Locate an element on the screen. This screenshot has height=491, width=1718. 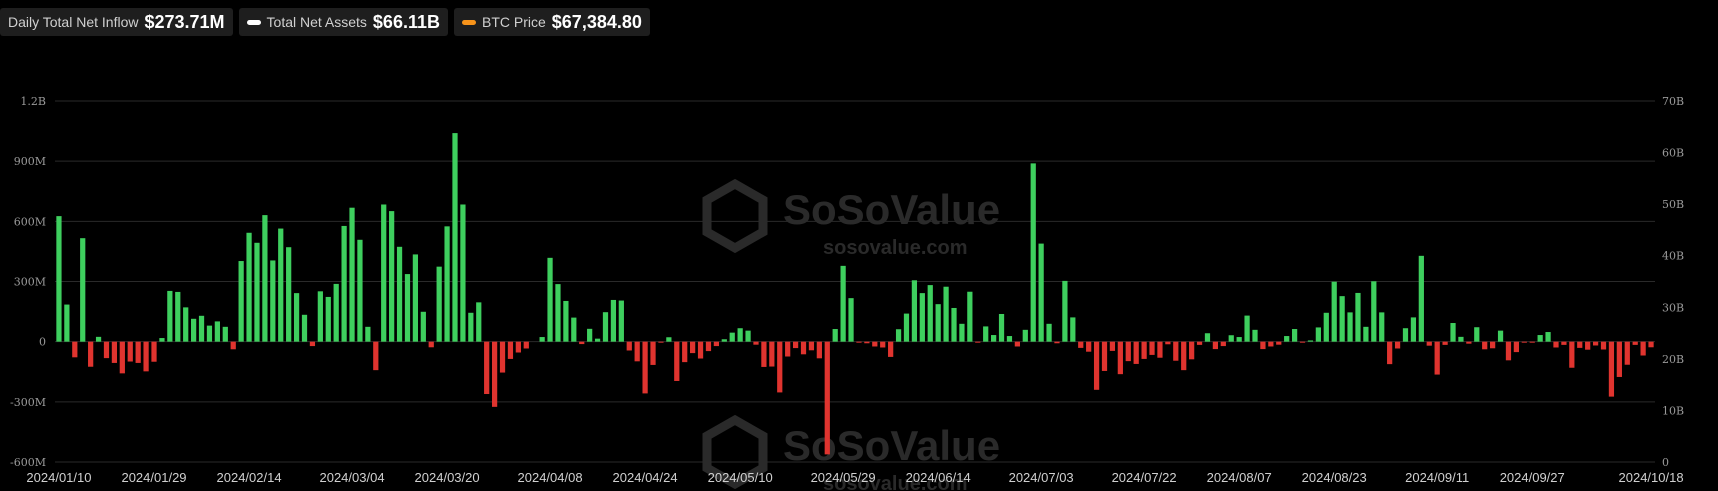
x-axis-tick: 2024/04/24 is located at coordinates (645, 477).